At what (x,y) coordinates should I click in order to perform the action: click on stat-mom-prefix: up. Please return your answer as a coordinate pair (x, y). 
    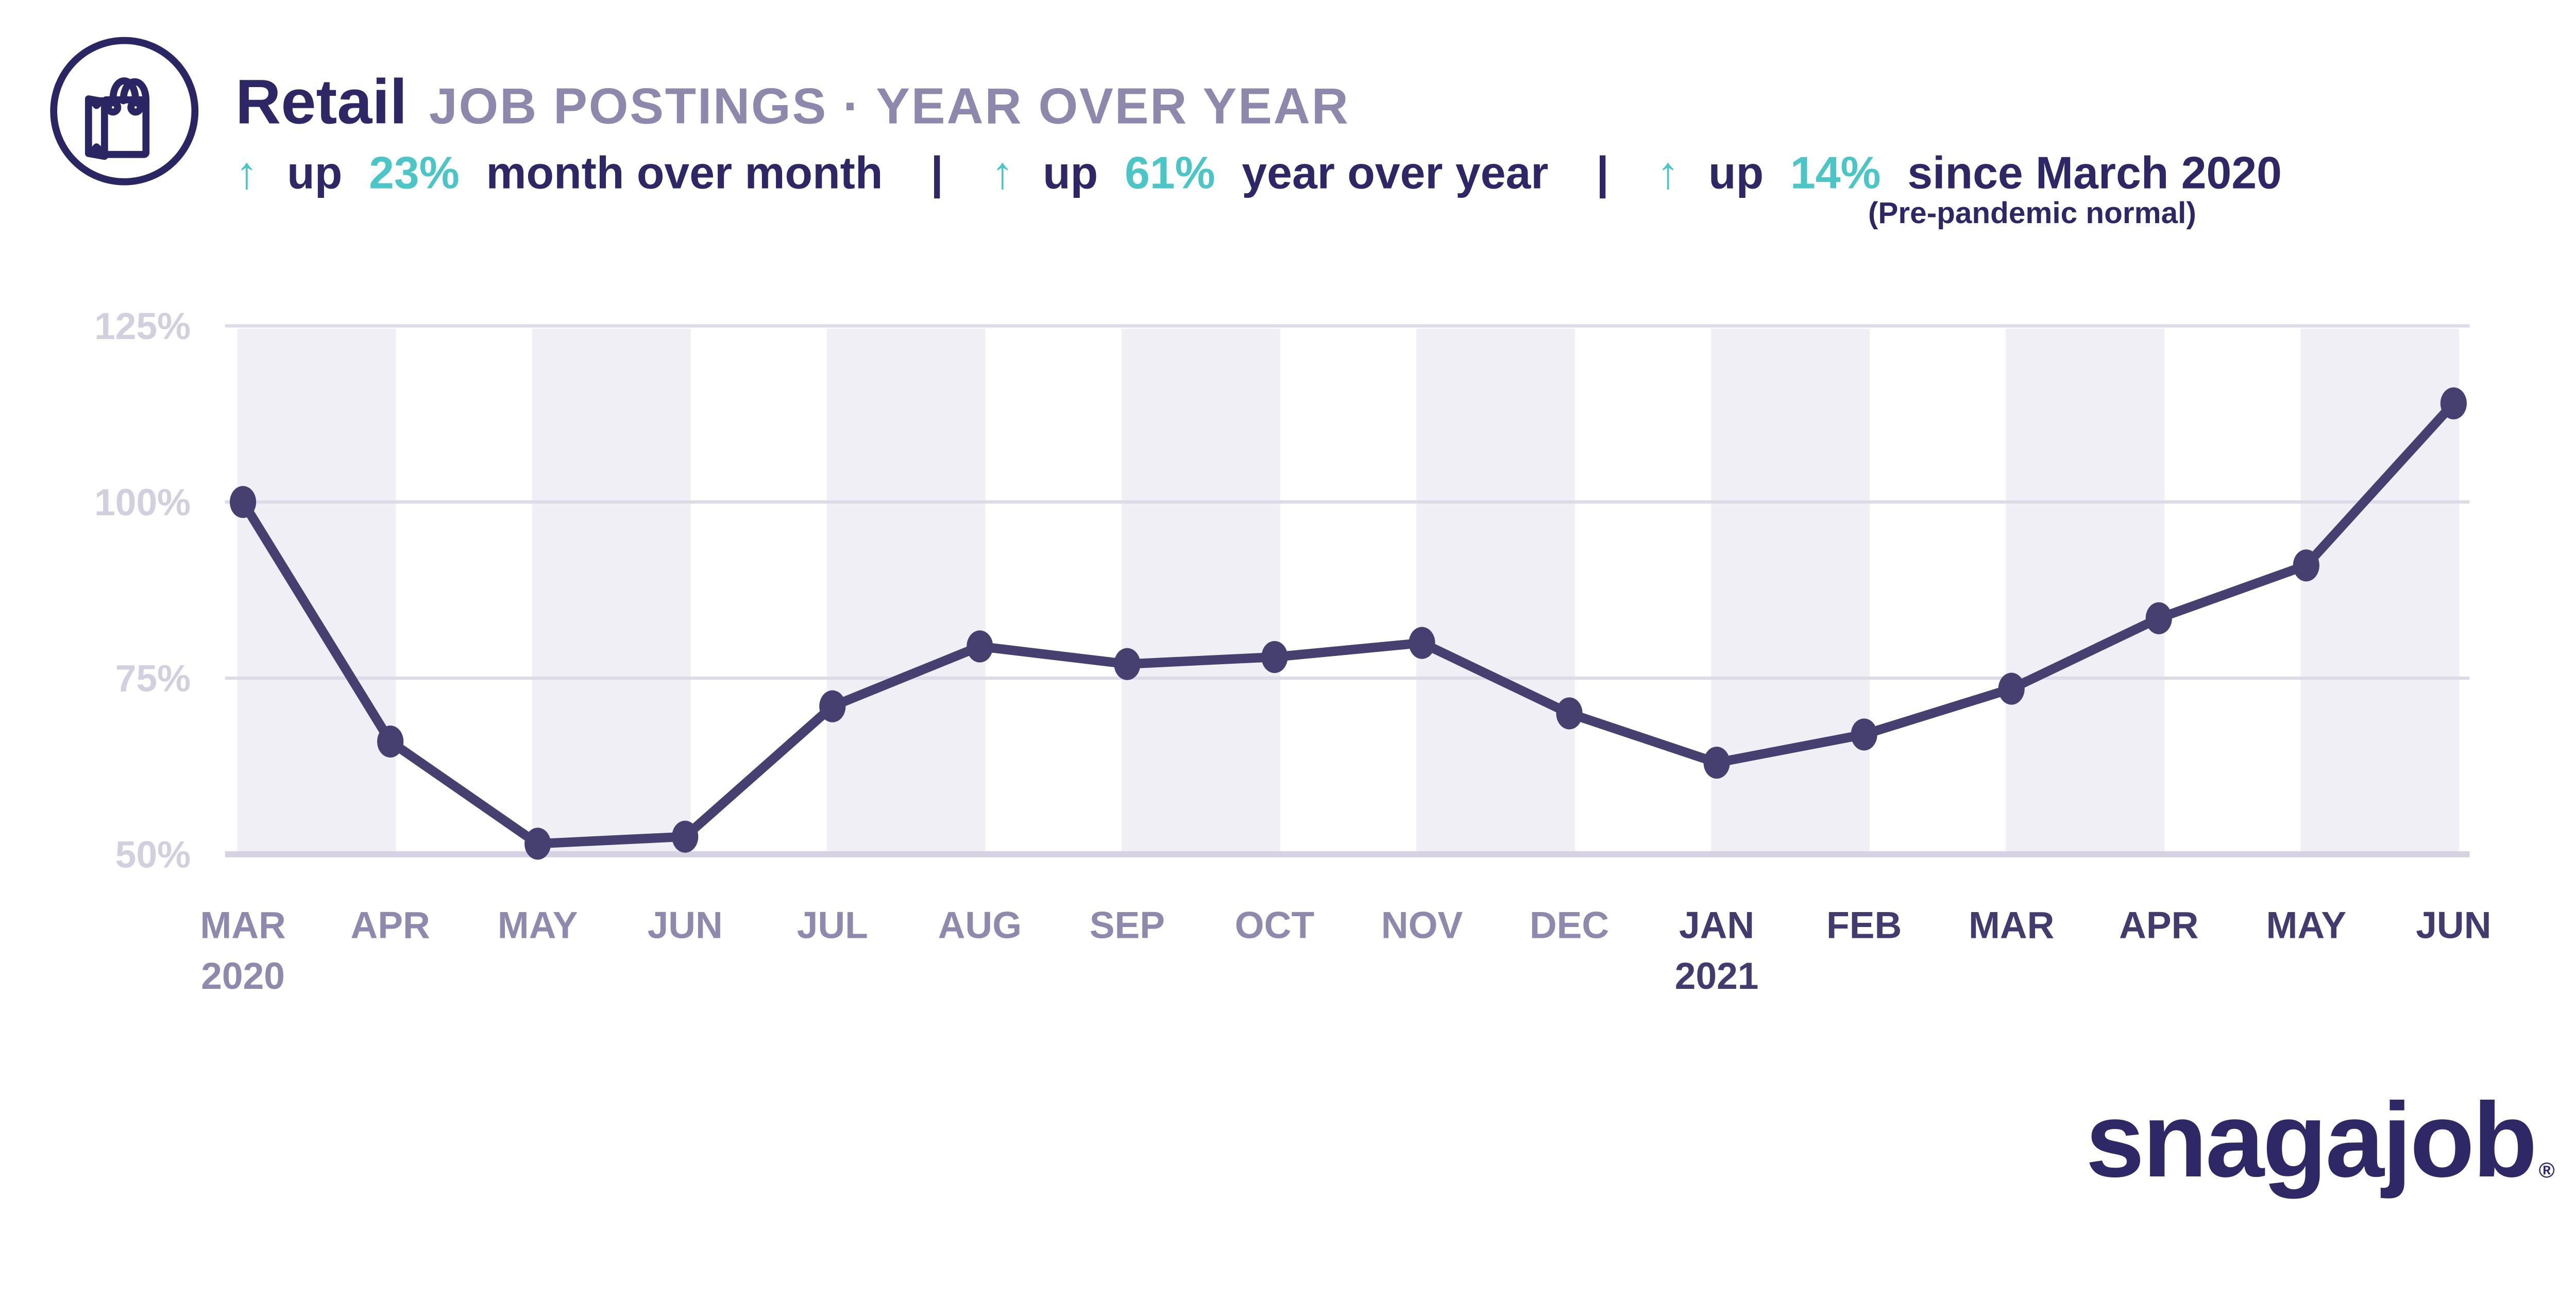
    Looking at the image, I should click on (314, 173).